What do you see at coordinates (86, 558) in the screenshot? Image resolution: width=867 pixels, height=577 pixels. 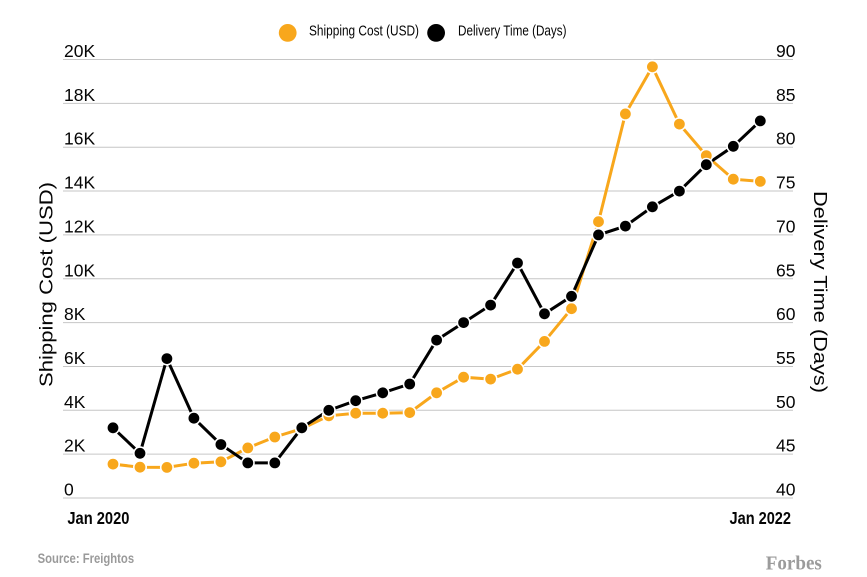 I see `svg-text: Source: Freightos` at bounding box center [86, 558].